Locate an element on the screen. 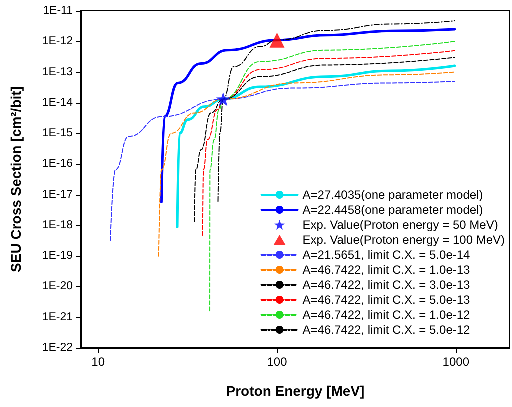  legend-label: A=46.7422, limit C.X. = 3.0e-13 is located at coordinates (386, 285).